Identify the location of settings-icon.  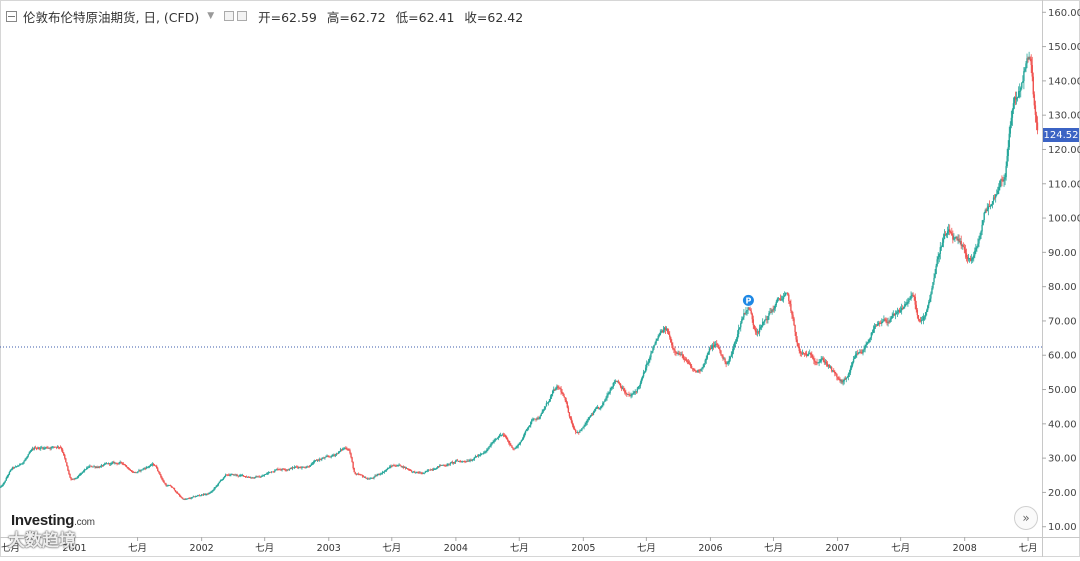
(229, 16).